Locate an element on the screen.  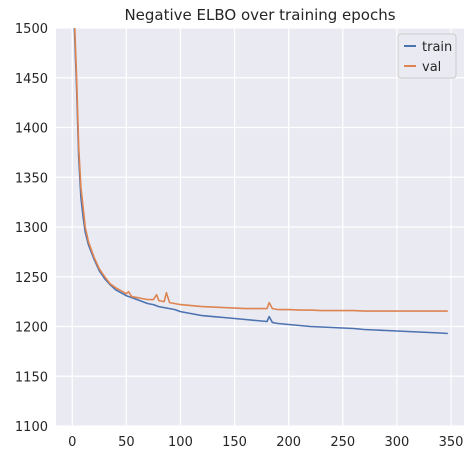
legend: train val is located at coordinates (427, 56).